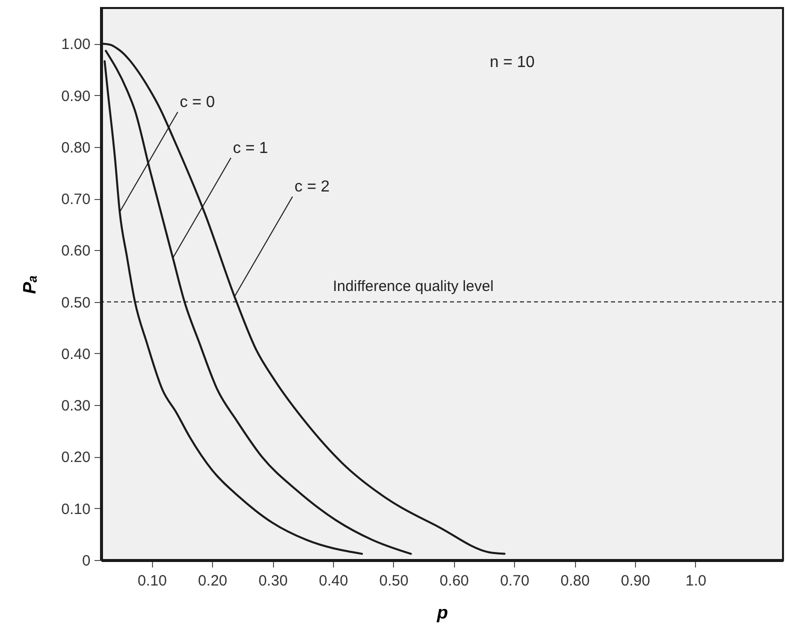  Describe the element at coordinates (635, 581) in the screenshot. I see `x-tick-label: 0.90` at that location.